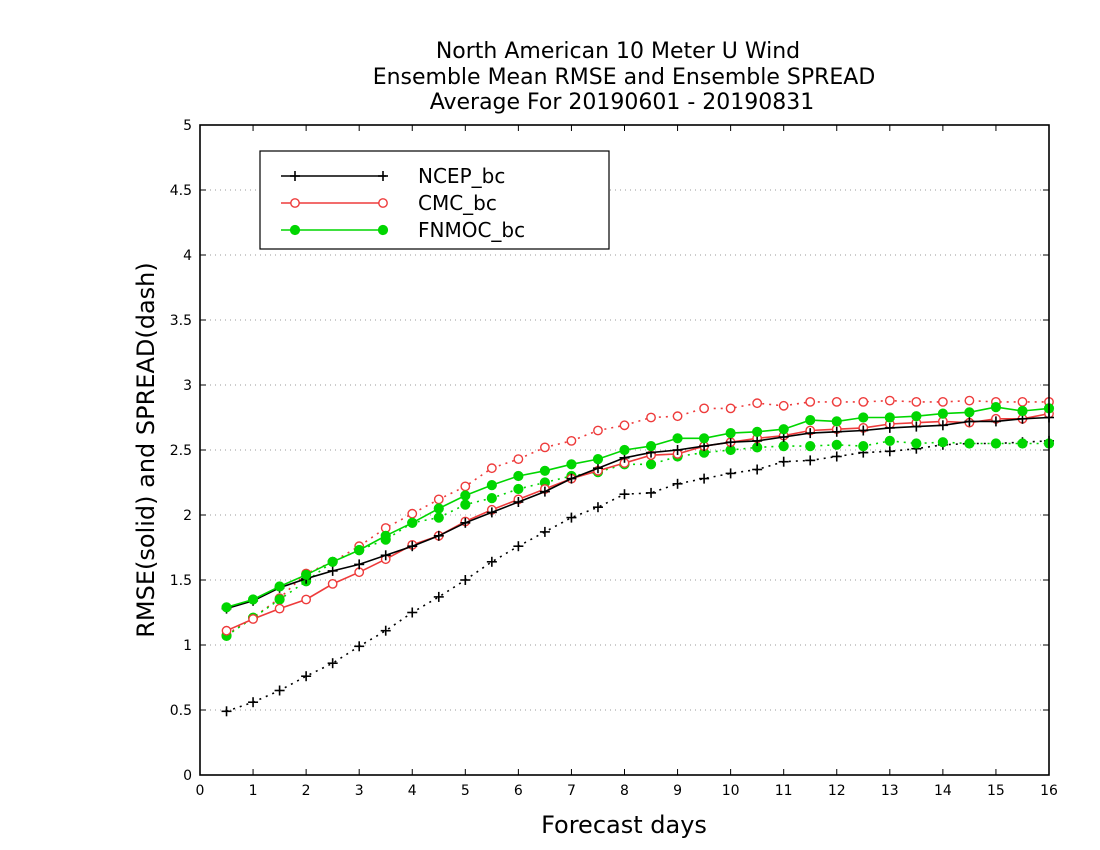  What do you see at coordinates (306, 791) in the screenshot?
I see `x-tick-label: 2` at bounding box center [306, 791].